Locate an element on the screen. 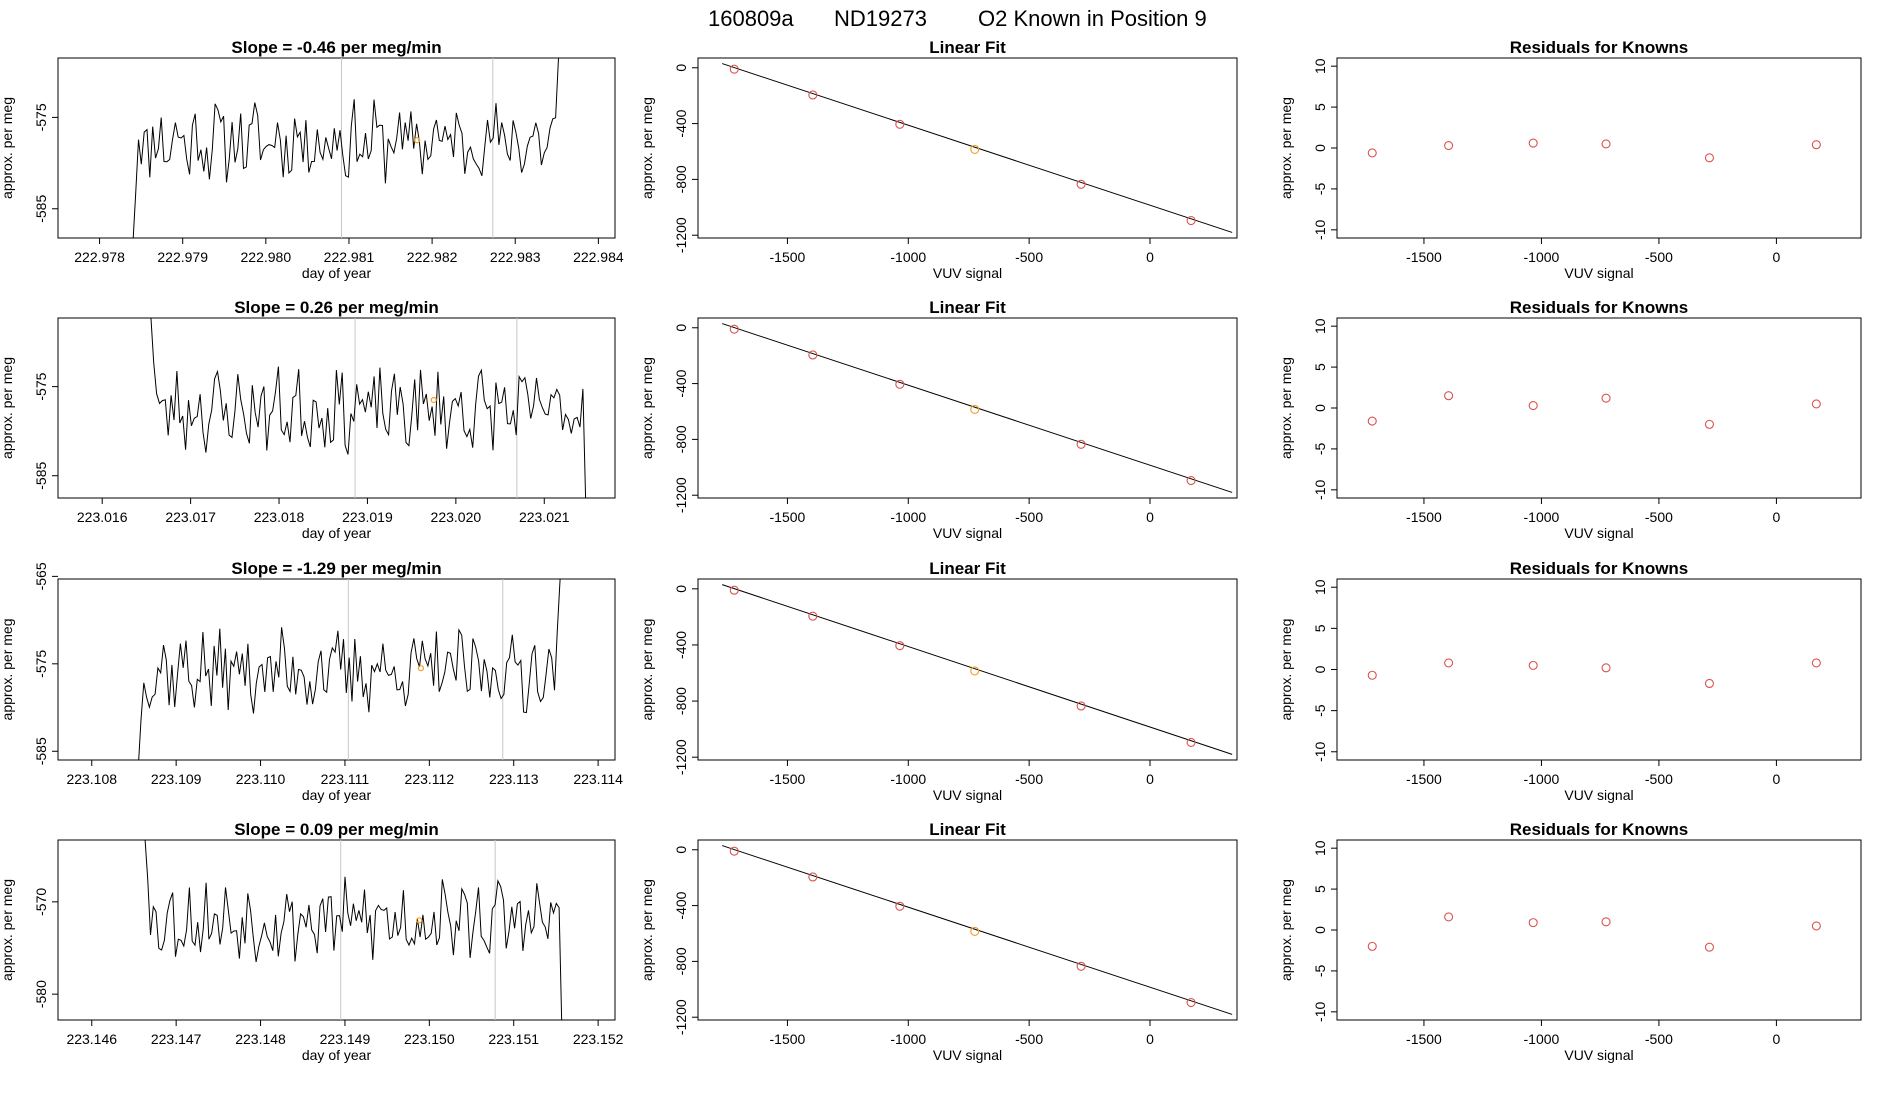 The image size is (1900, 1100). chart-5-title: Residuals for Knowns is located at coordinates (1599, 307).